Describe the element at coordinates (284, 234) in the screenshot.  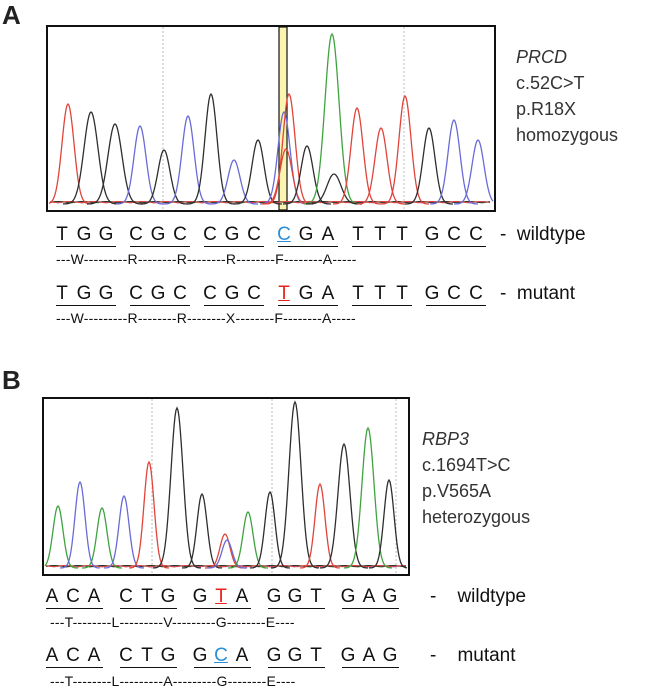
I see `mutated-nucleotide: C` at that location.